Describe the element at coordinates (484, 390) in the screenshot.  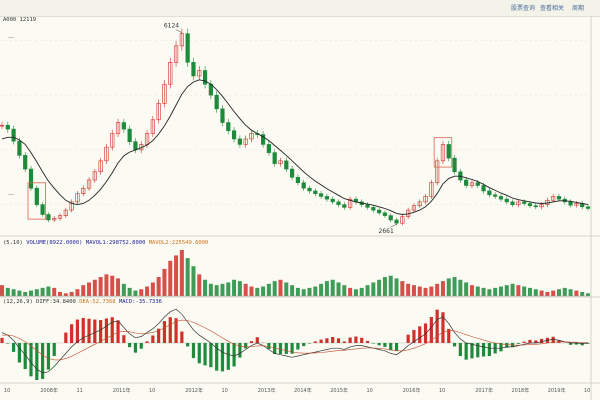
I see `x-tick-label: 2017年` at that location.